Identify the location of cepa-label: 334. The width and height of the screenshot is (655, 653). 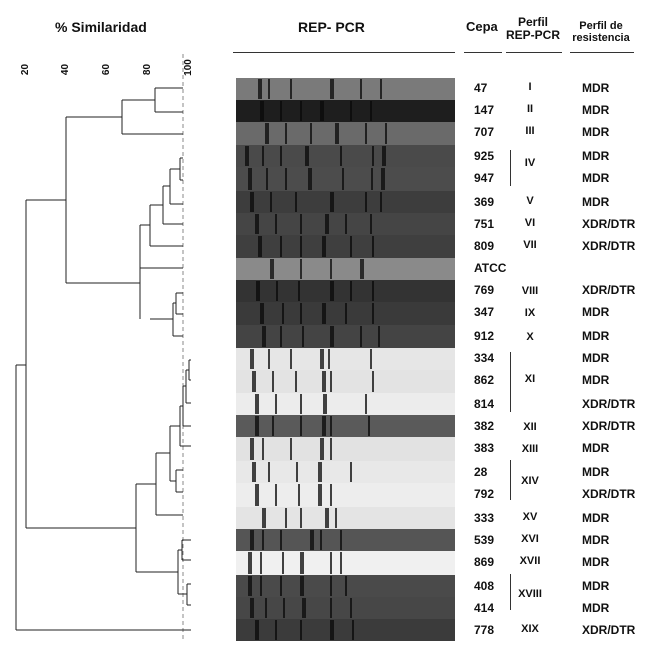
(484, 358).